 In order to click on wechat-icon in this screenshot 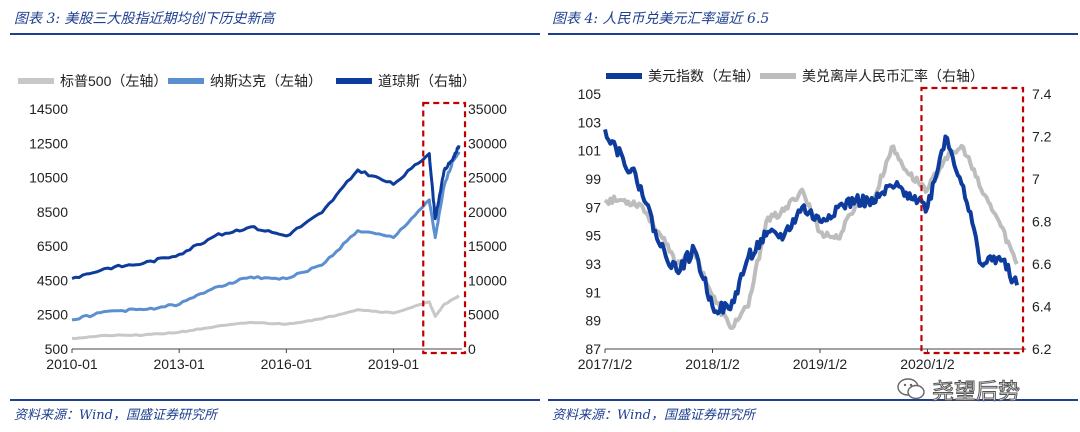, I will do `click(911, 389)`.